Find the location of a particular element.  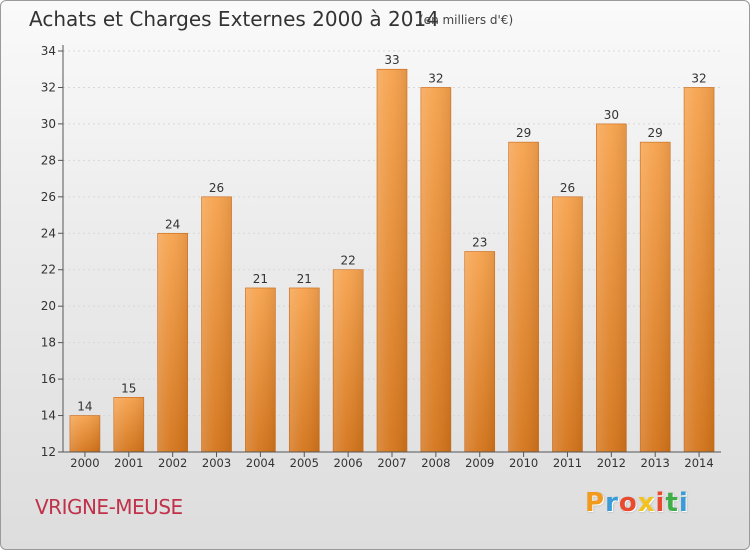

logo-letter: P is located at coordinates (595, 503).